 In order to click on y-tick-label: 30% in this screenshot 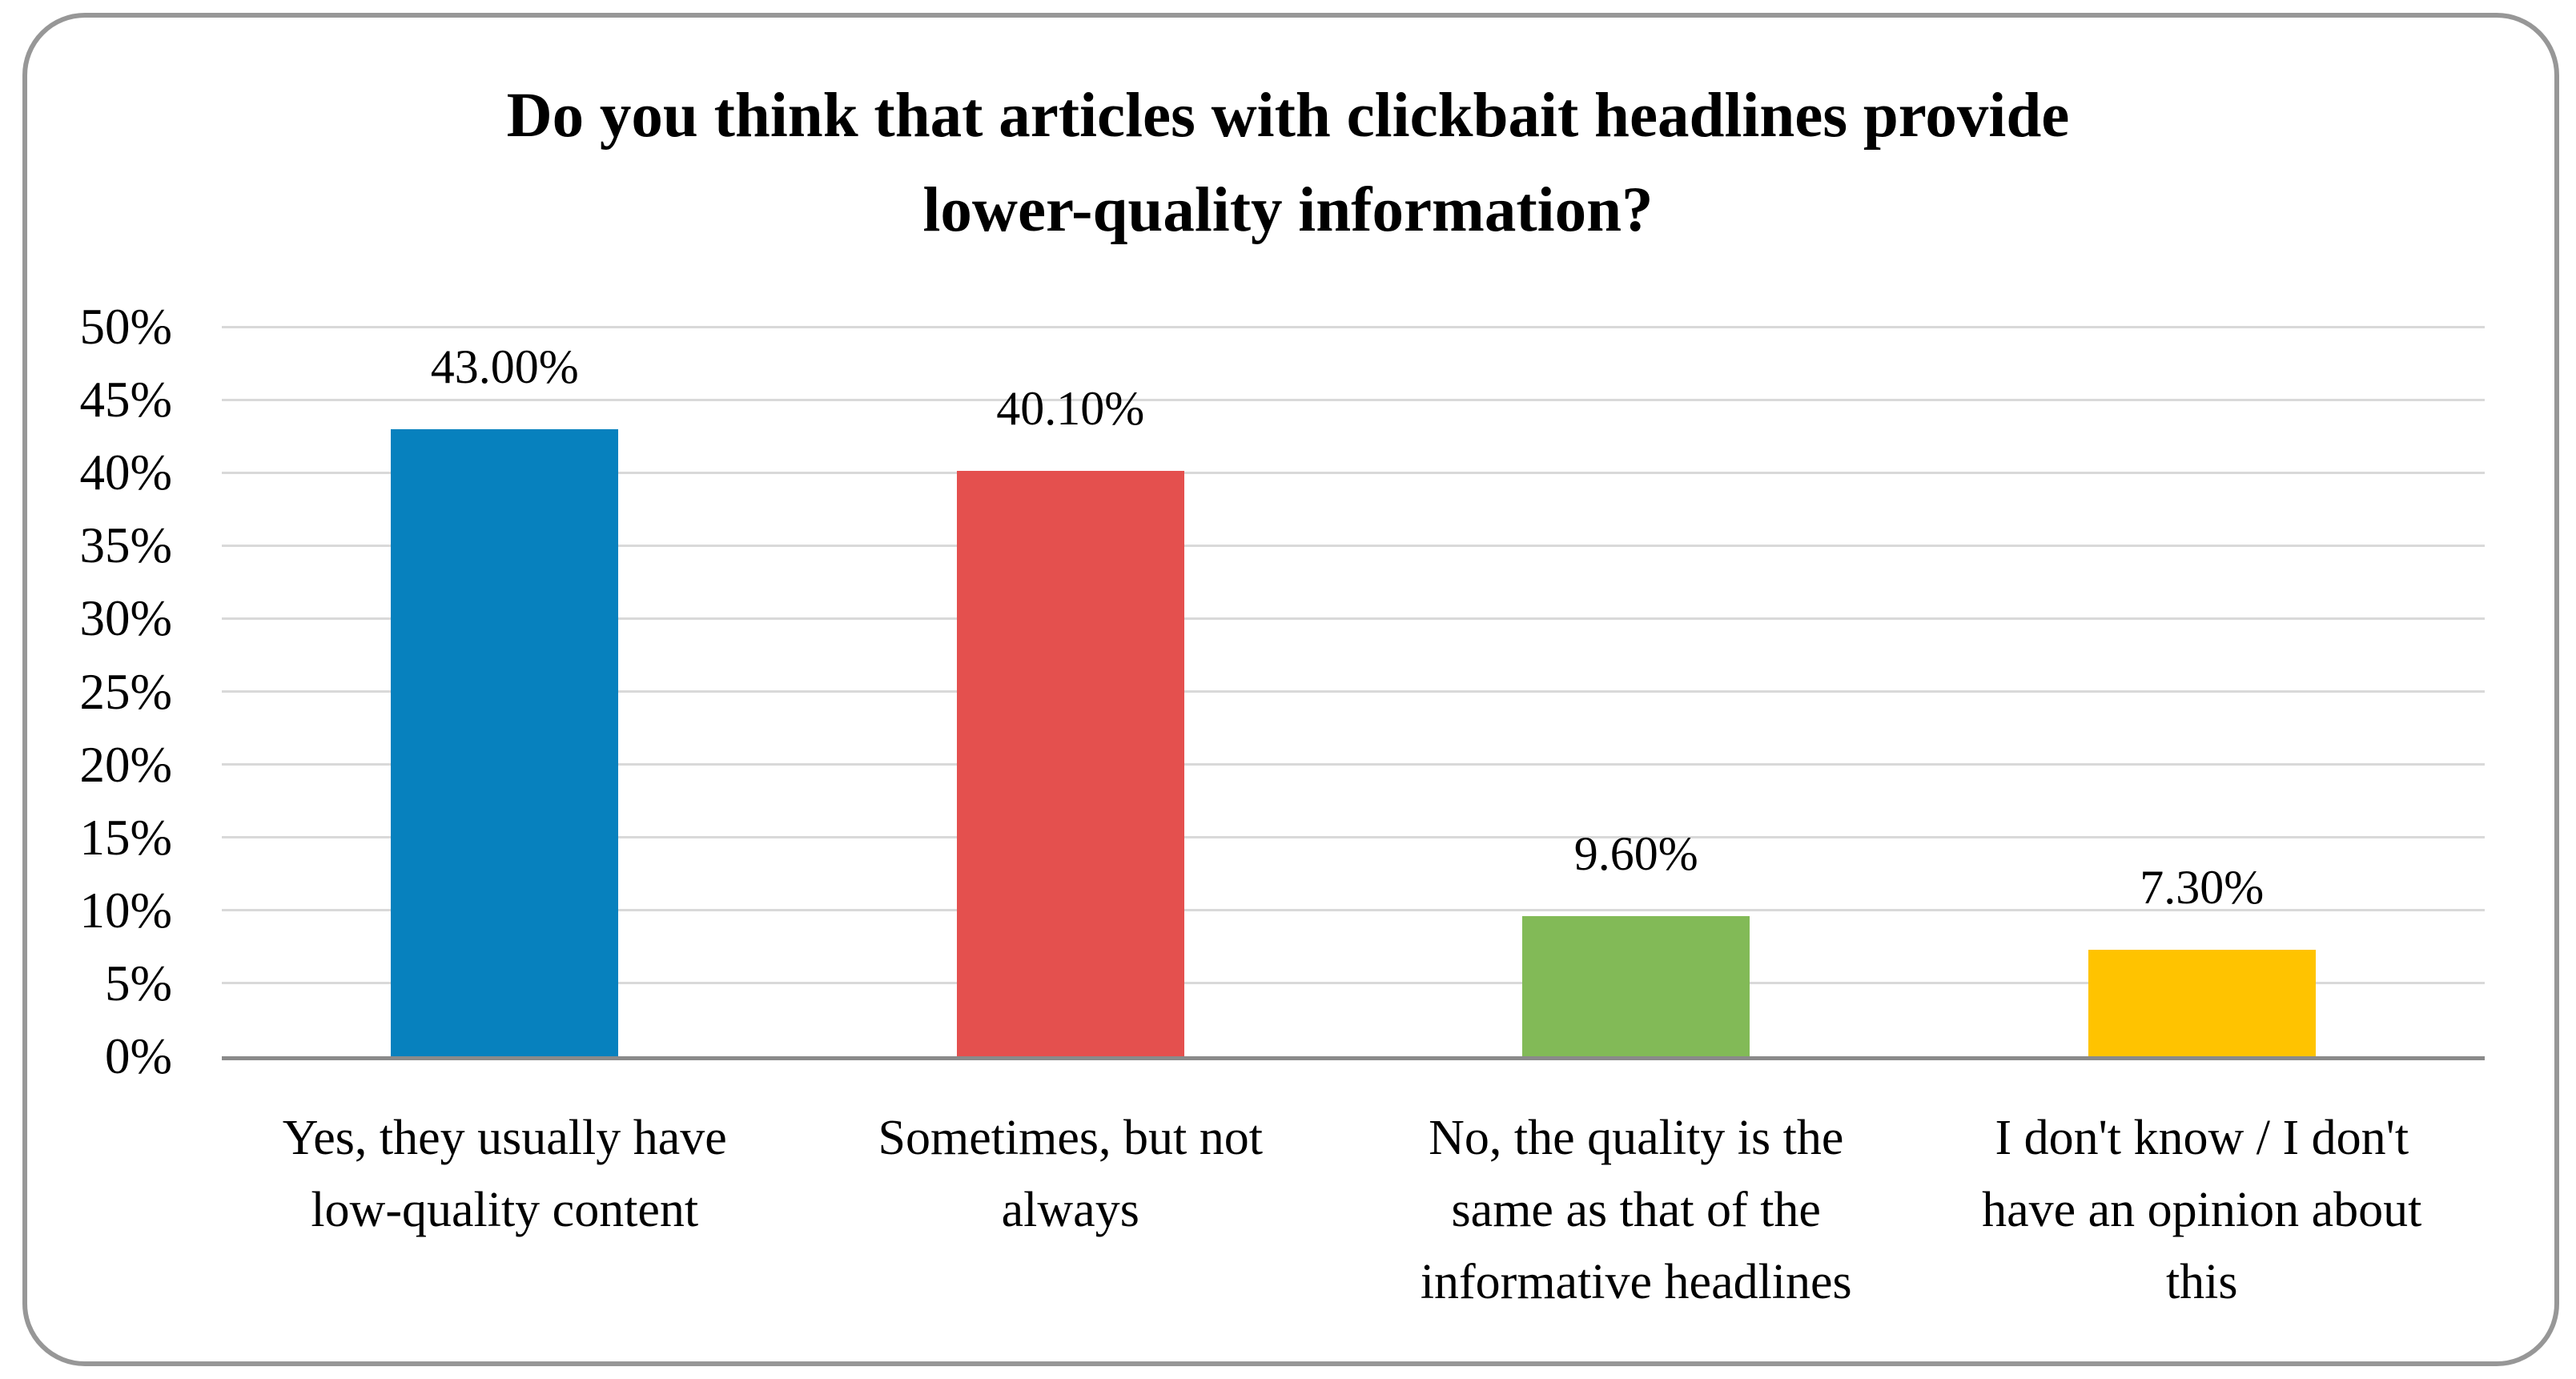, I will do `click(125, 618)`.